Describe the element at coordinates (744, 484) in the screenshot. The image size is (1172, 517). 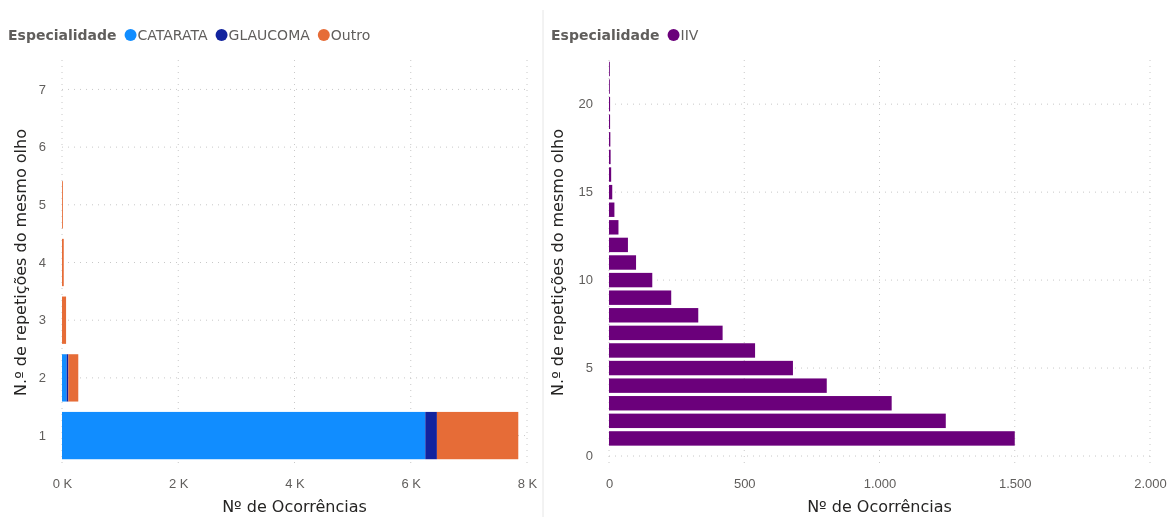
I see `x-tick-label: 500` at that location.